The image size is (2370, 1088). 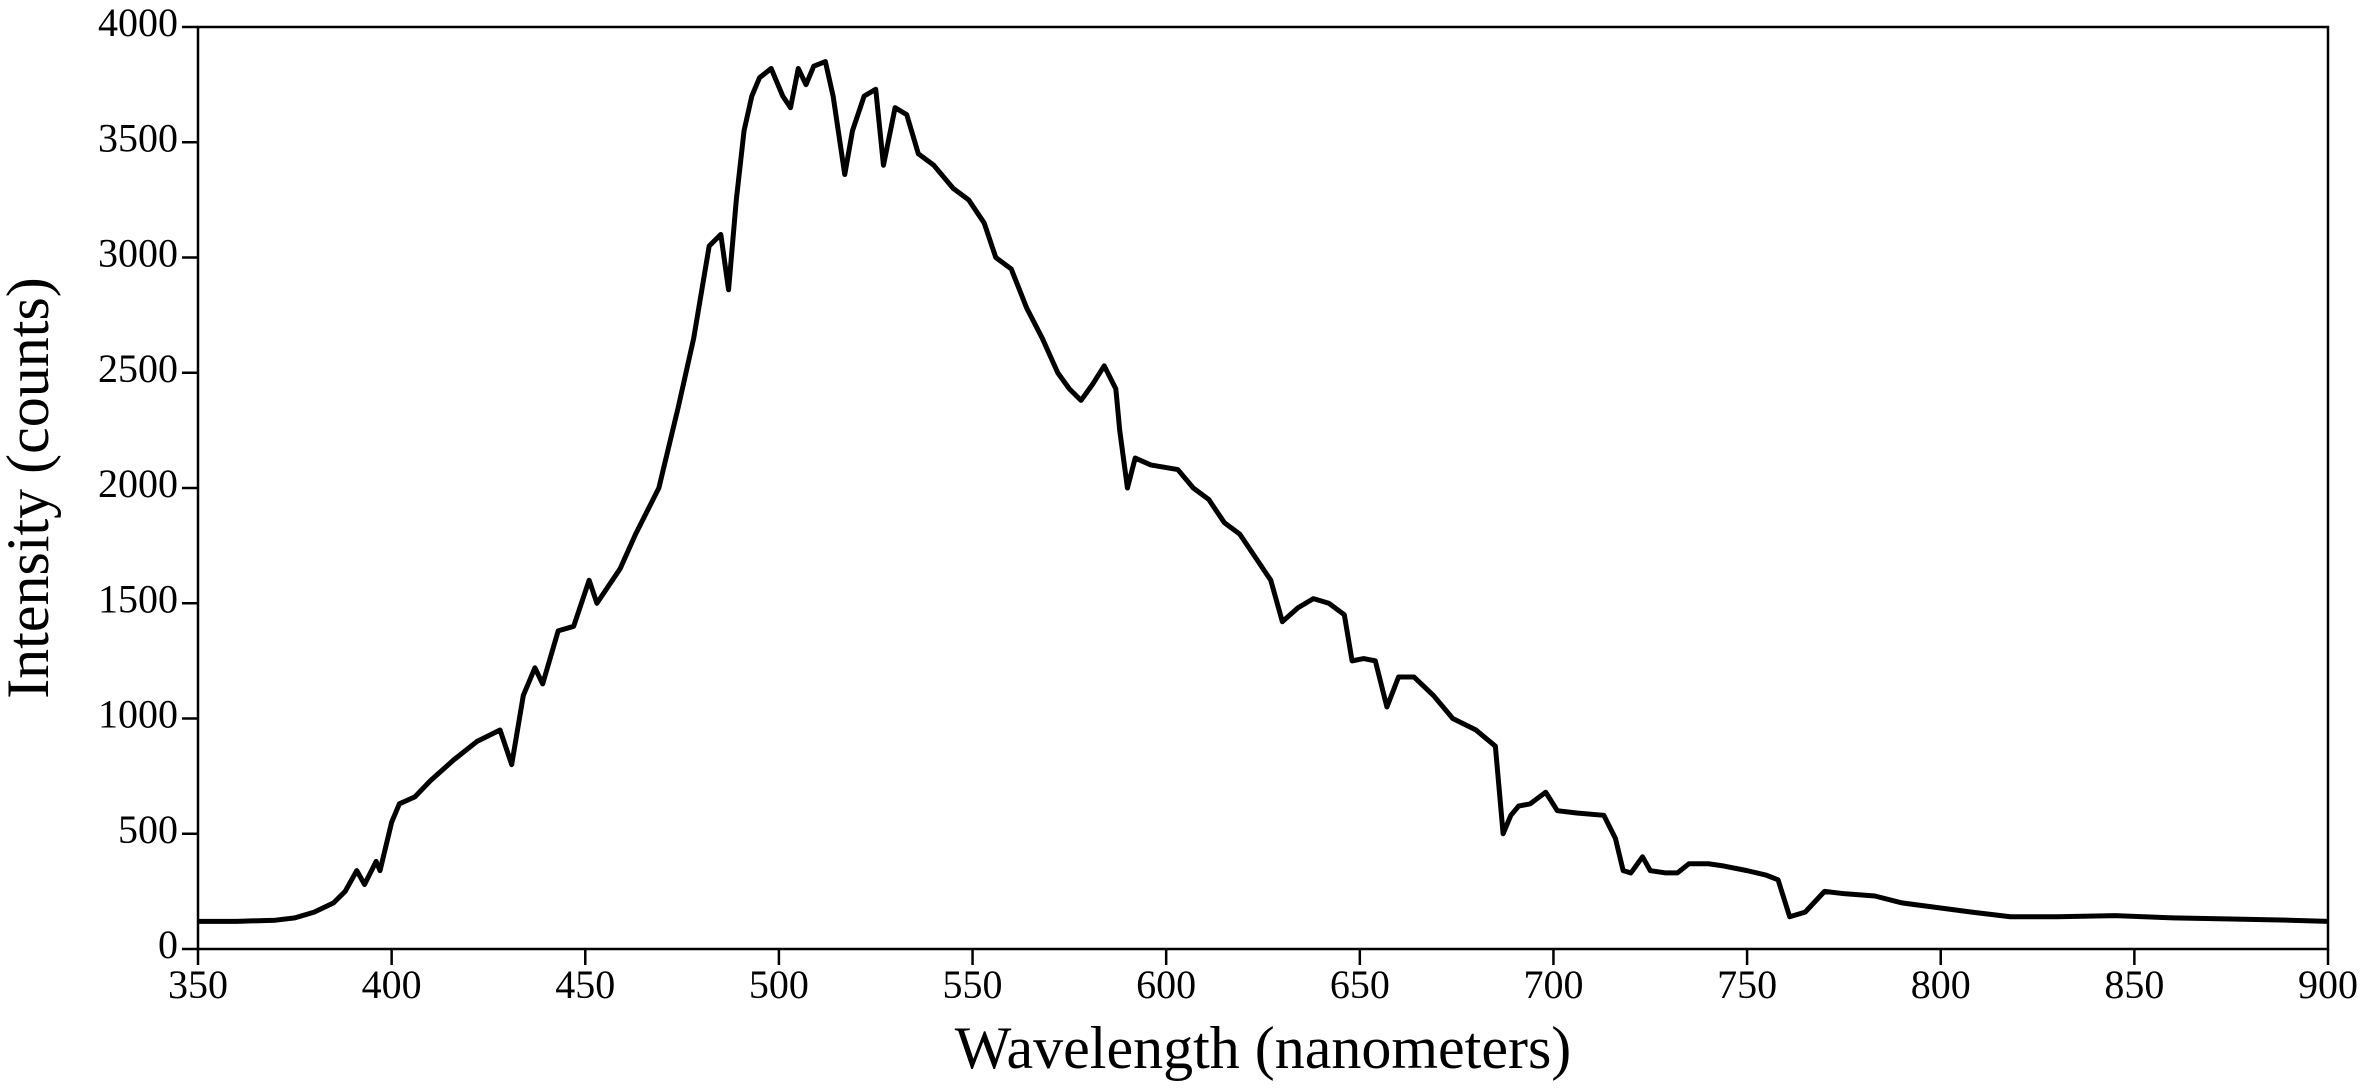 I want to click on y-tick-label: 1500, so click(x=138, y=598).